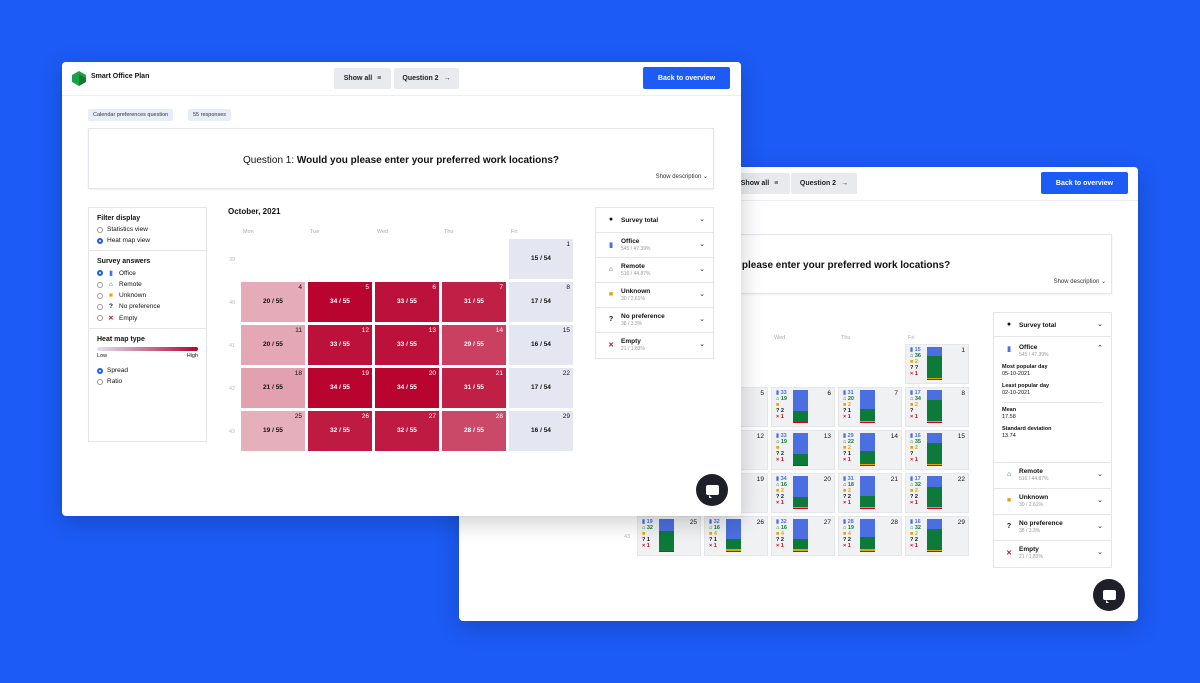  What do you see at coordinates (686, 78) in the screenshot?
I see `back-to-overview-button: Back to overview` at bounding box center [686, 78].